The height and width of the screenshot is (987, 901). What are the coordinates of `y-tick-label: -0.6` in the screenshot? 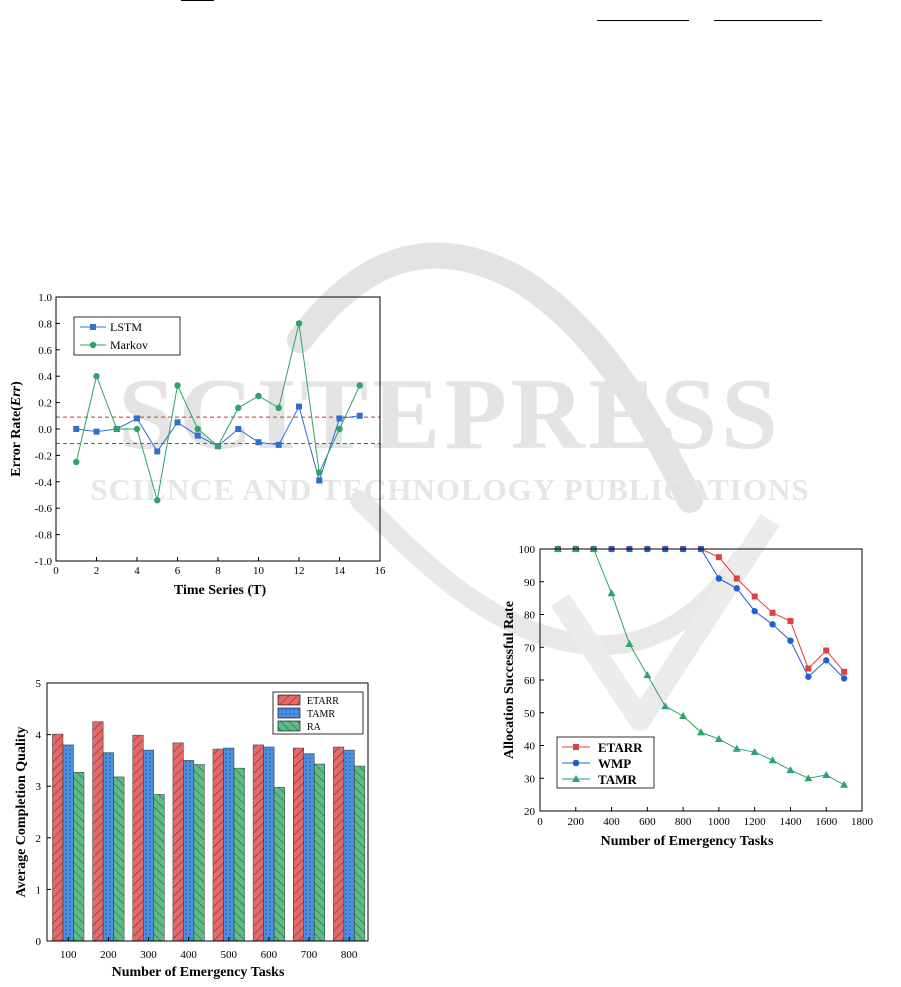 It's located at (44, 509).